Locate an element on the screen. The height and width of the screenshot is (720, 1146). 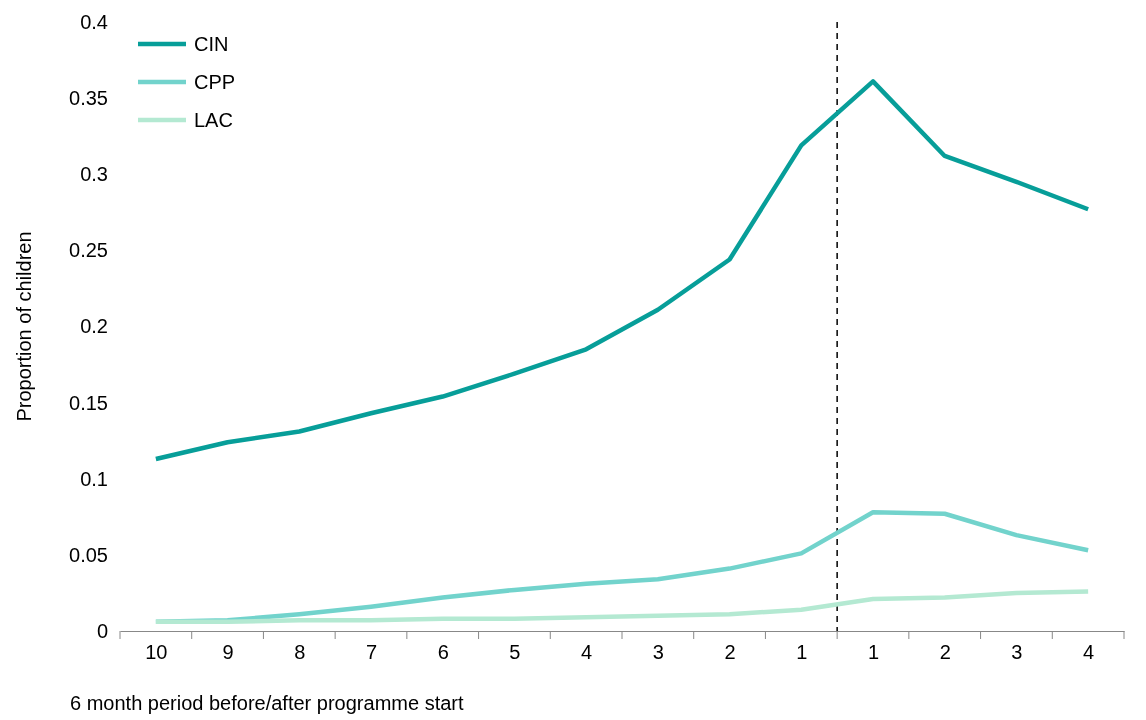
y-tick-label: 0.05 is located at coordinates (88, 554).